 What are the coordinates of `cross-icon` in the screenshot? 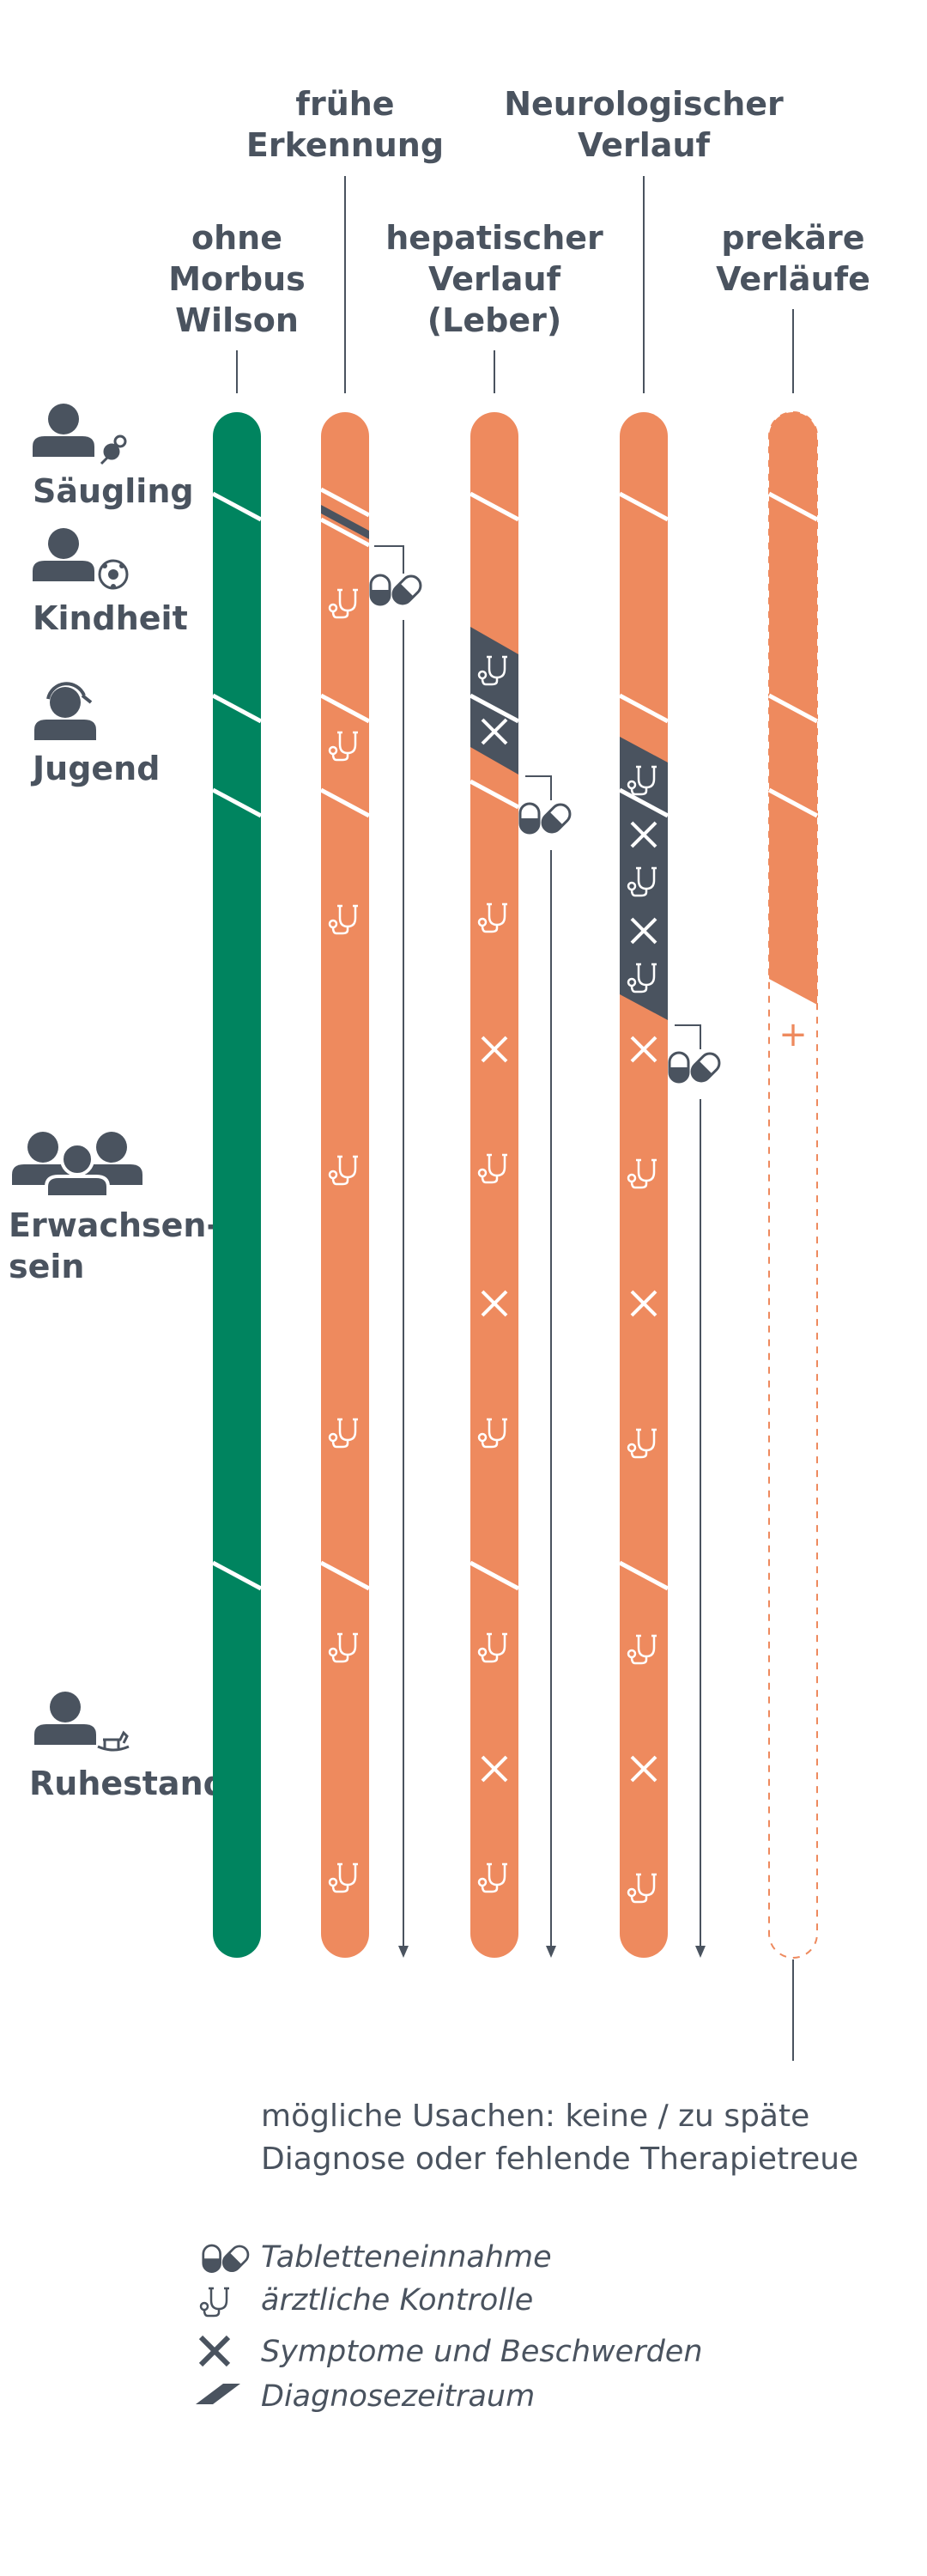 It's located at (214, 2351).